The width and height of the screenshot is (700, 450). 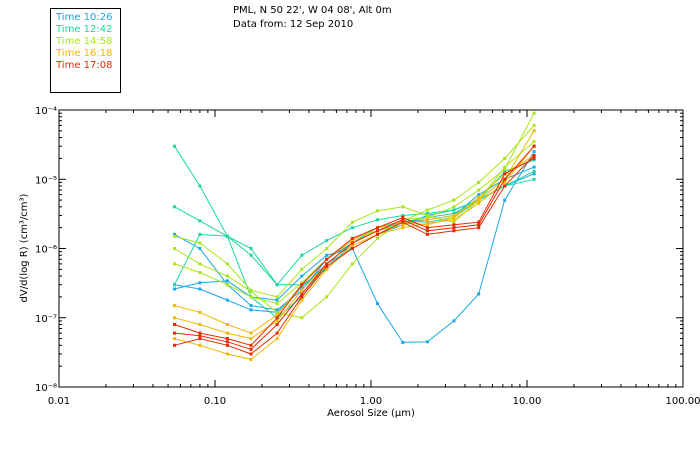 I want to click on y-tick-label: 10⁻⁷, so click(x=46, y=319).